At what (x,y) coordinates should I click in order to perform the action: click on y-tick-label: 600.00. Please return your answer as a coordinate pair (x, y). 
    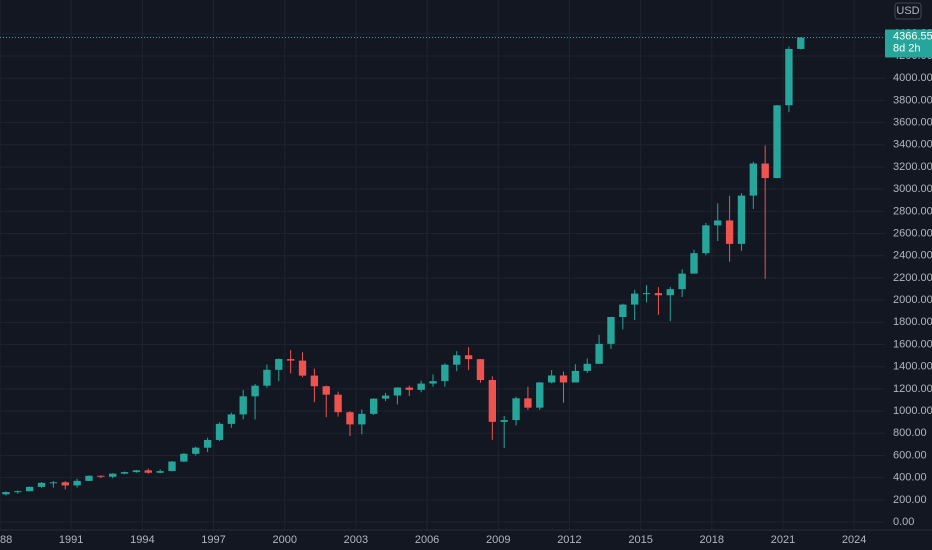
    Looking at the image, I should click on (910, 455).